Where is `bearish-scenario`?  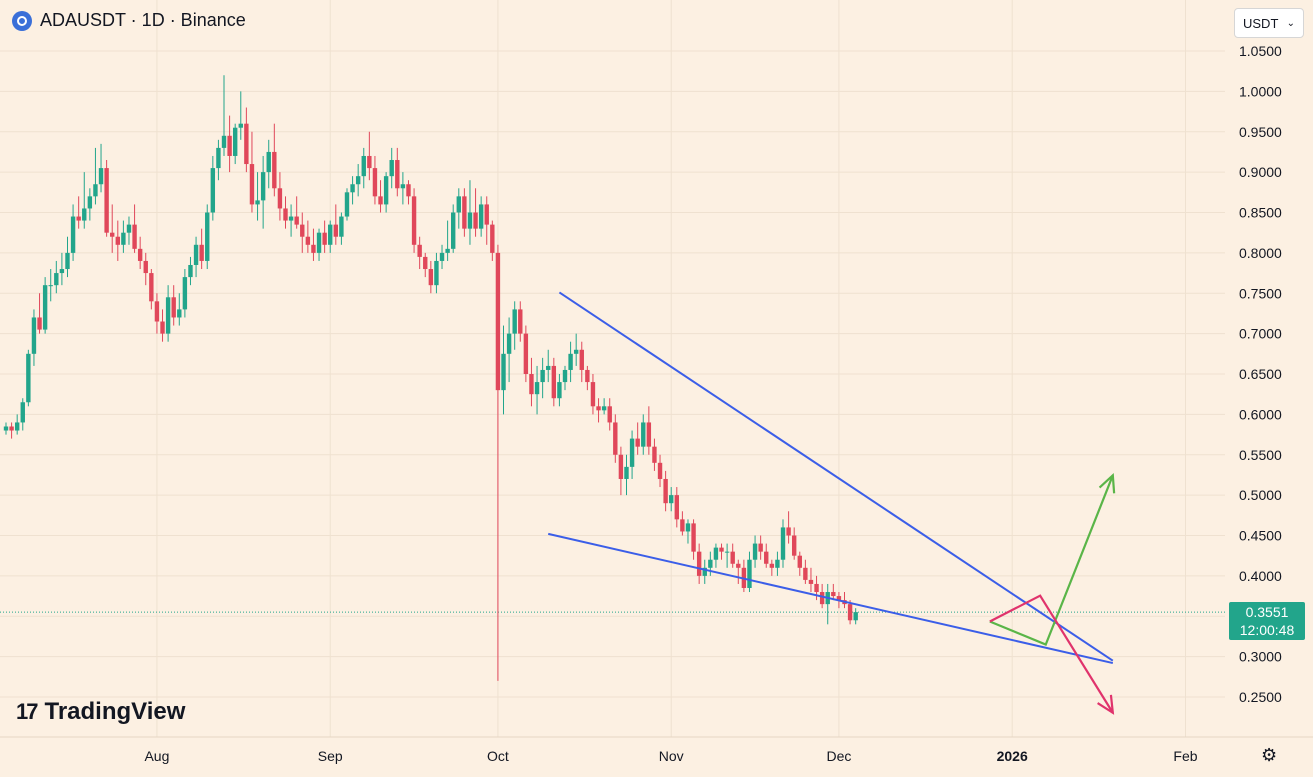 bearish-scenario is located at coordinates (1051, 654).